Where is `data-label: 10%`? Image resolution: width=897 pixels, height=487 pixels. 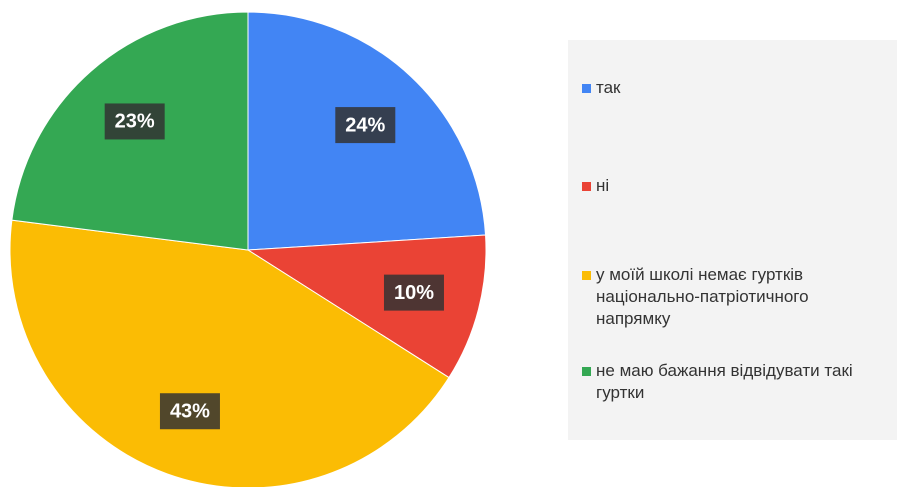
data-label: 10% is located at coordinates (414, 293).